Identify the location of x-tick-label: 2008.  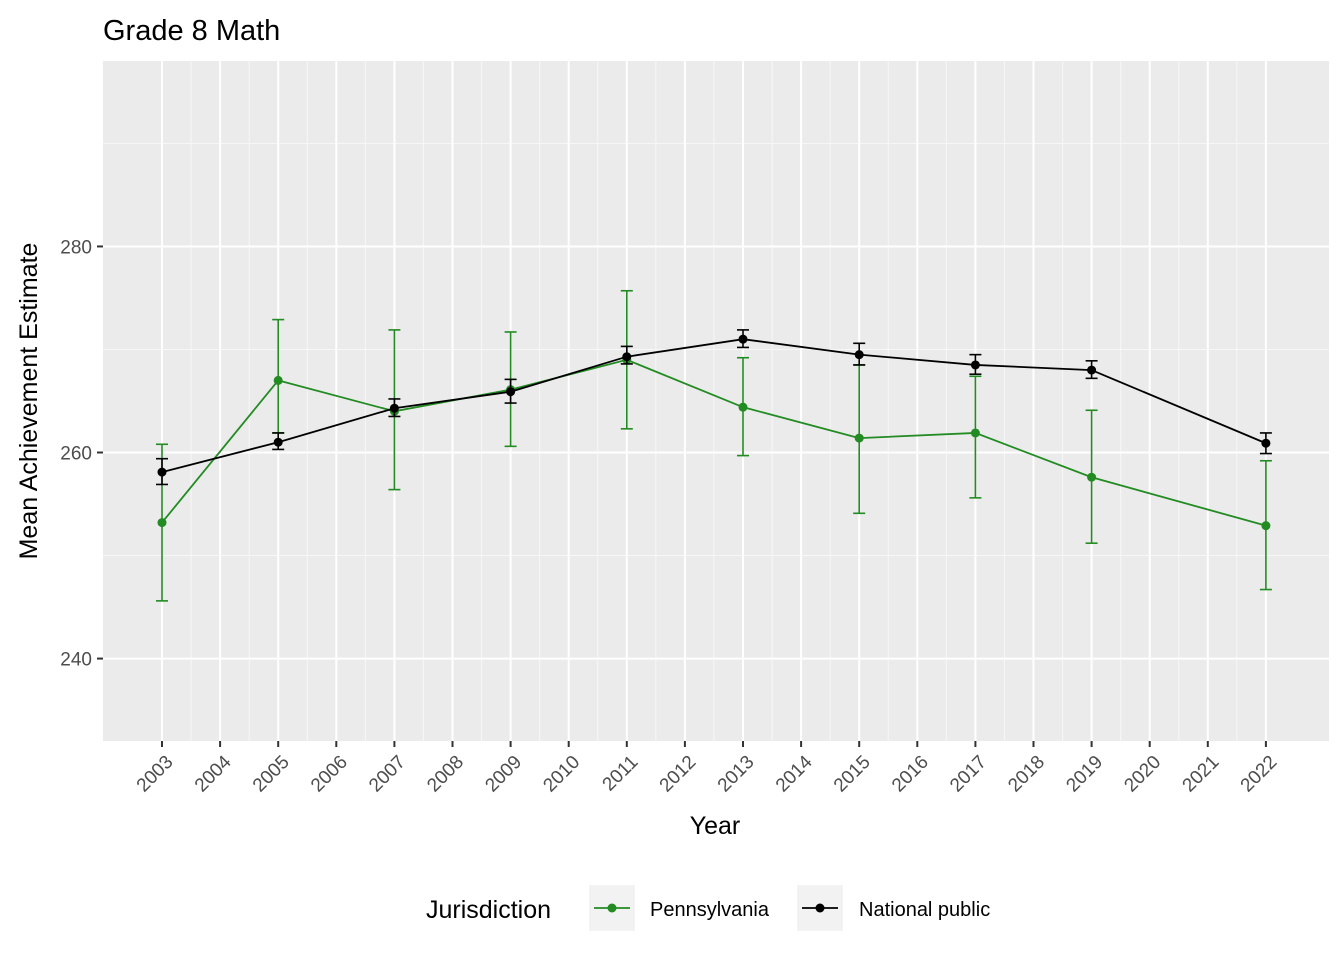
(445, 774).